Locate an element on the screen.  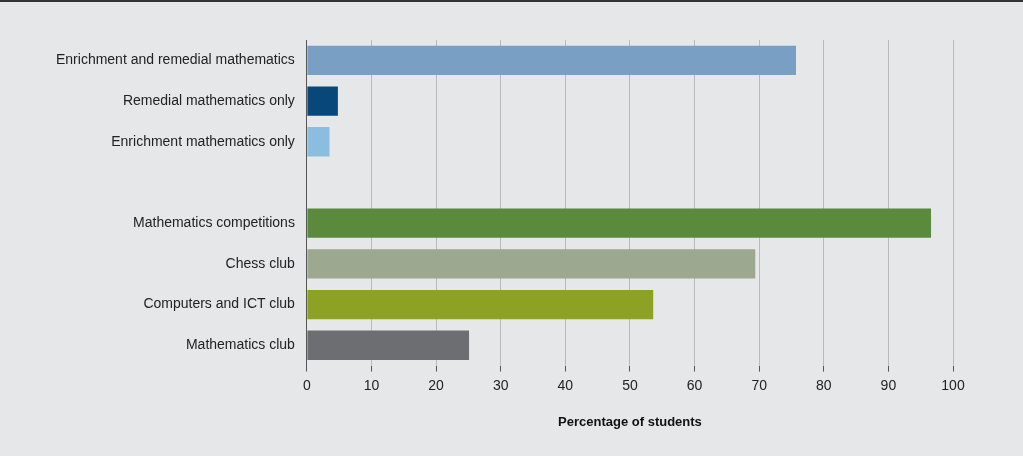
x-tick-label: 60 is located at coordinates (694, 384).